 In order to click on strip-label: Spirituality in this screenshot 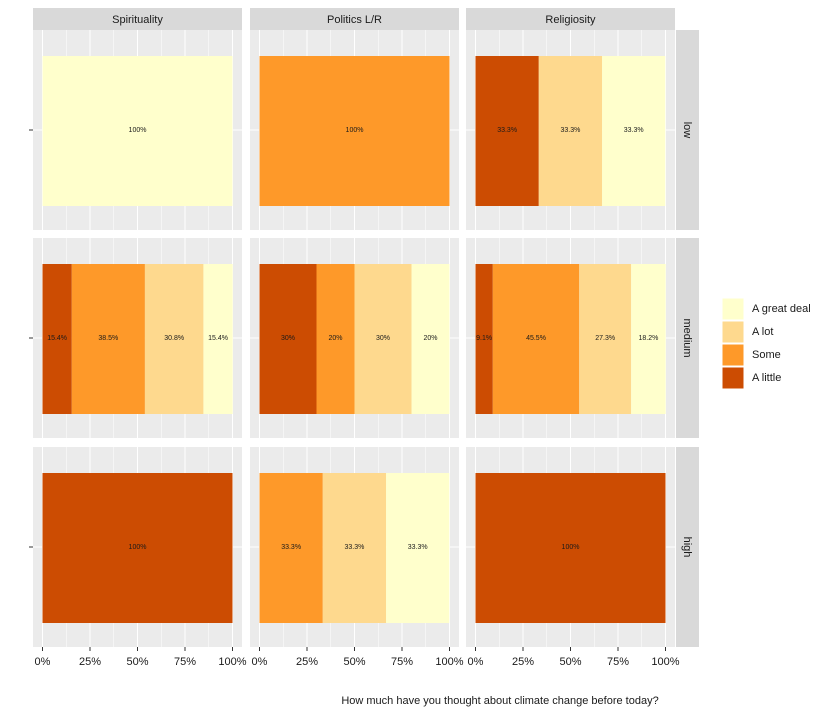, I will do `click(137, 20)`.